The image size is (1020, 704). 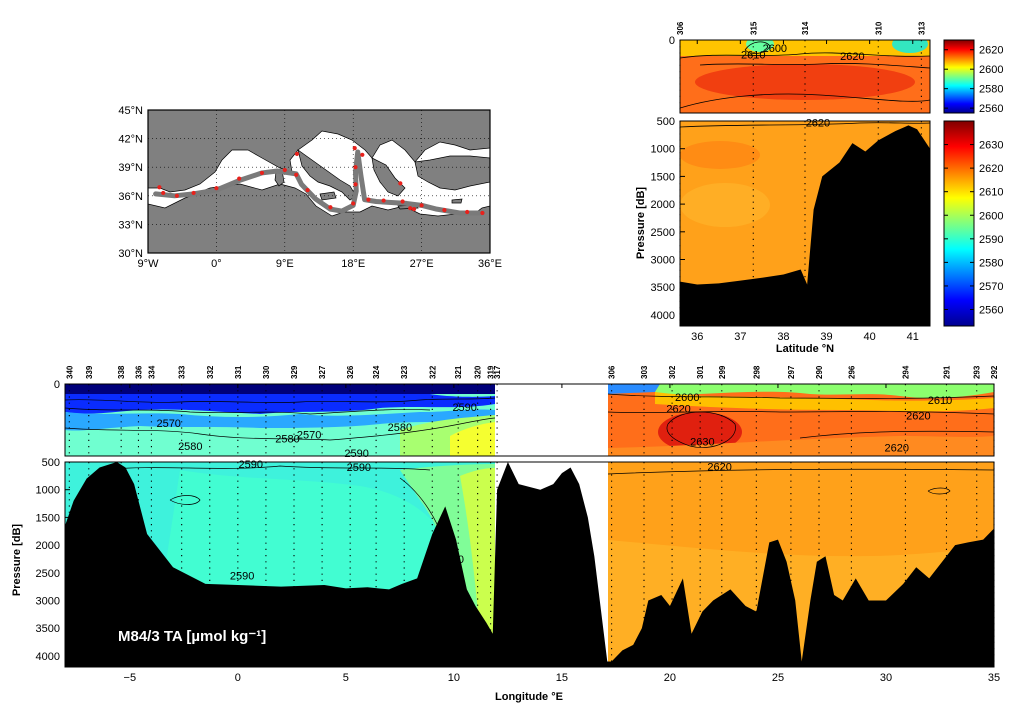 What do you see at coordinates (991, 169) in the screenshot?
I see `colorbar-tick-label: 2620` at bounding box center [991, 169].